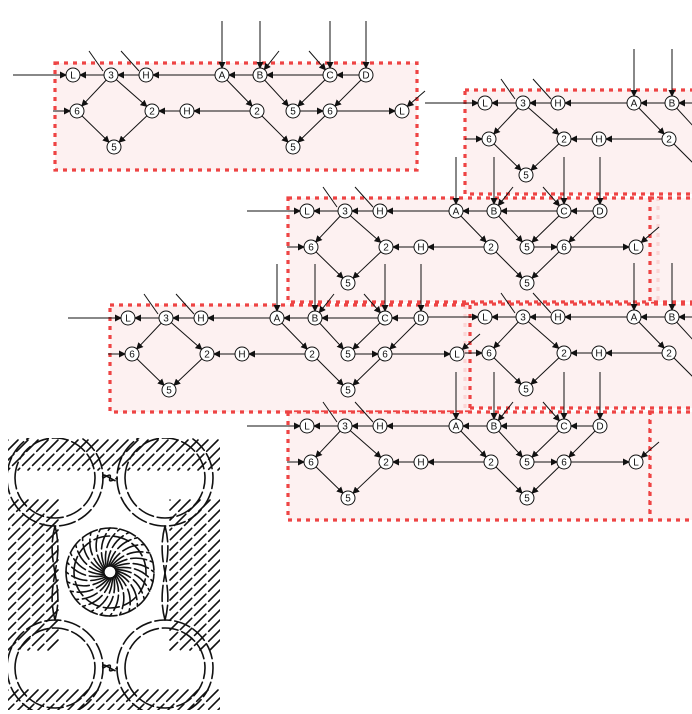 The image size is (692, 714). I want to click on node-label: C, so click(563, 427).